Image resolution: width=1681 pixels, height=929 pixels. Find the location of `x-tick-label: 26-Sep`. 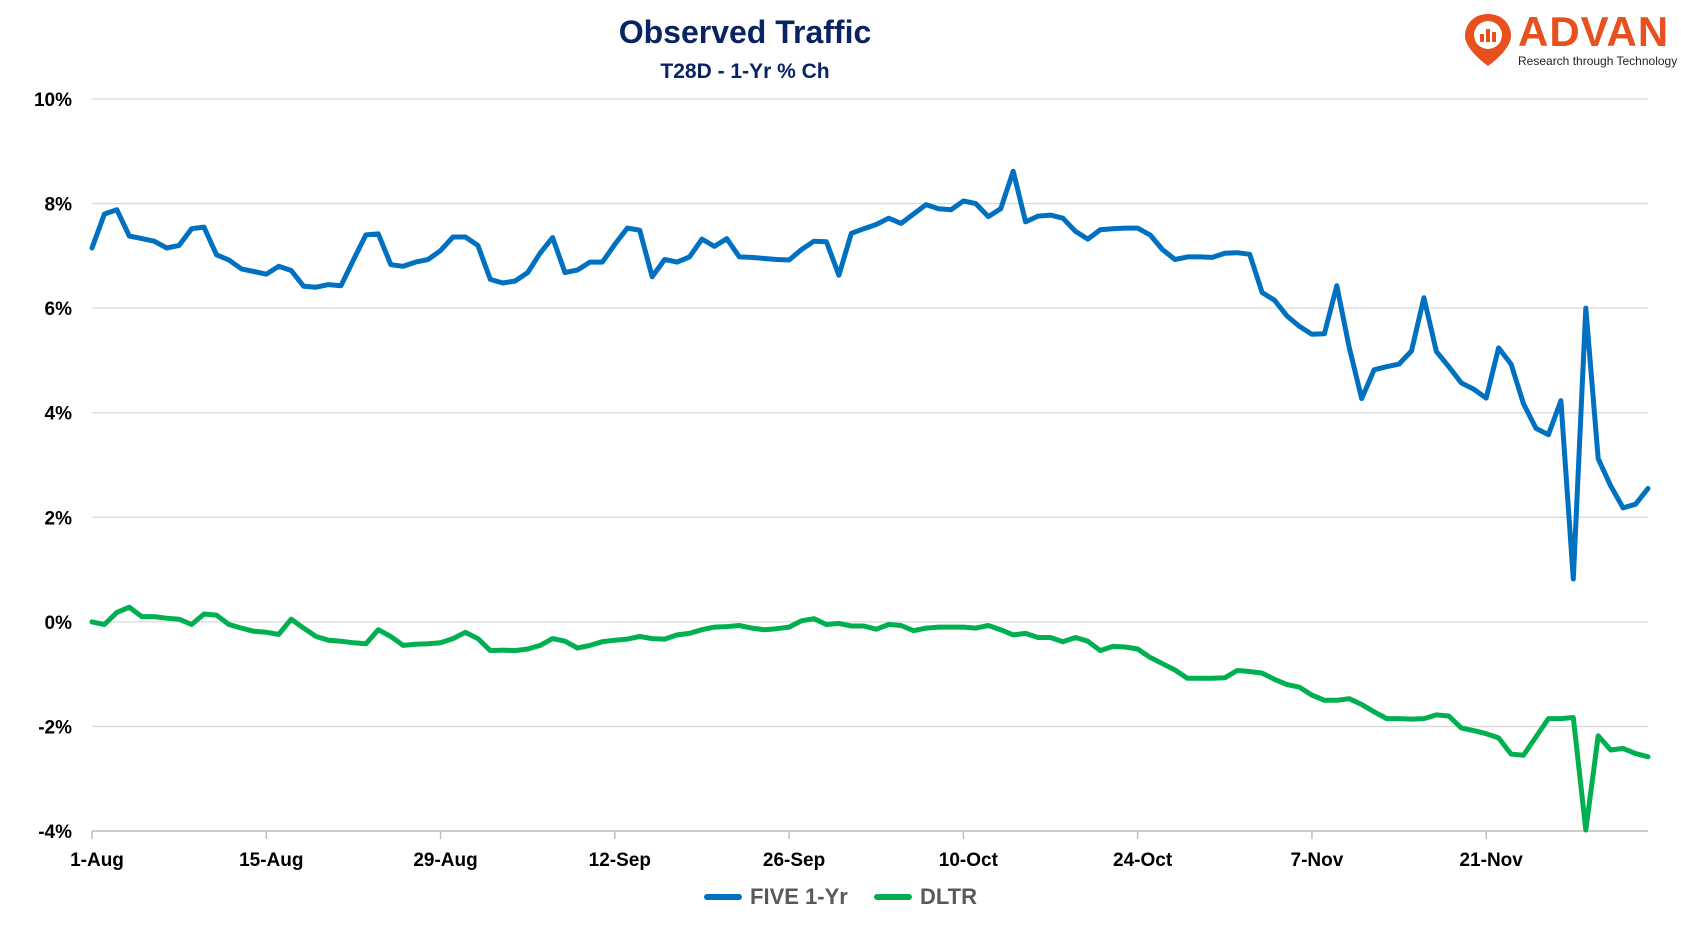

x-tick-label: 26-Sep is located at coordinates (794, 860).